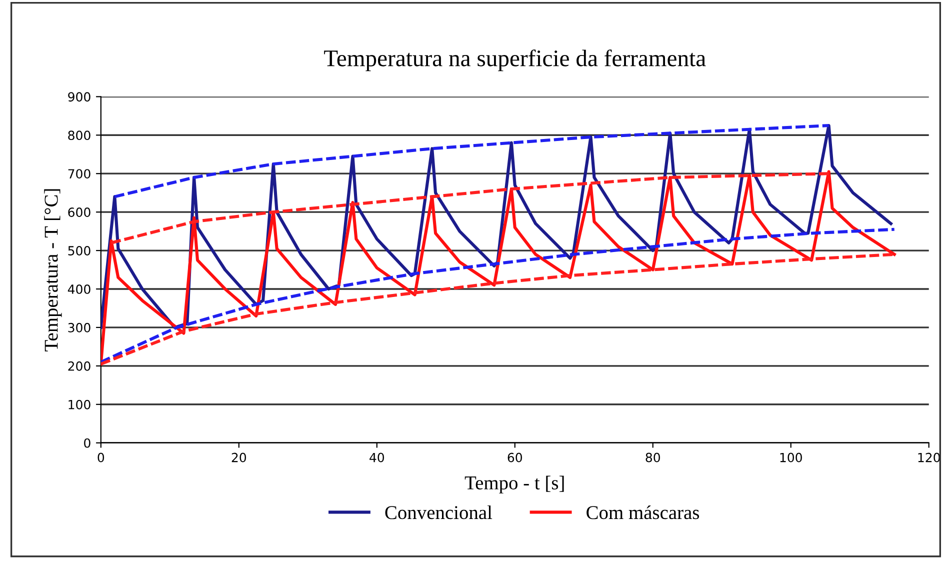 This screenshot has height=562, width=943. What do you see at coordinates (79, 212) in the screenshot?
I see `y-tick-label: 600` at bounding box center [79, 212].